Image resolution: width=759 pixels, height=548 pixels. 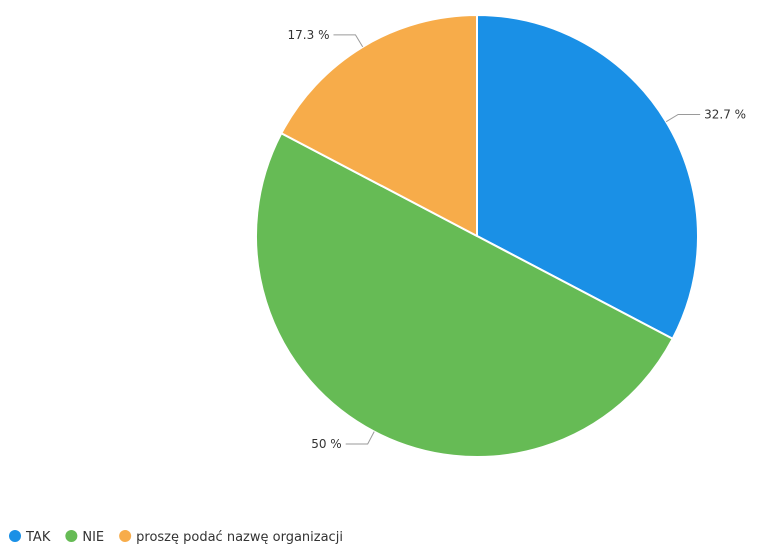 I want to click on legend-item-tak: TAK, so click(x=30, y=537).